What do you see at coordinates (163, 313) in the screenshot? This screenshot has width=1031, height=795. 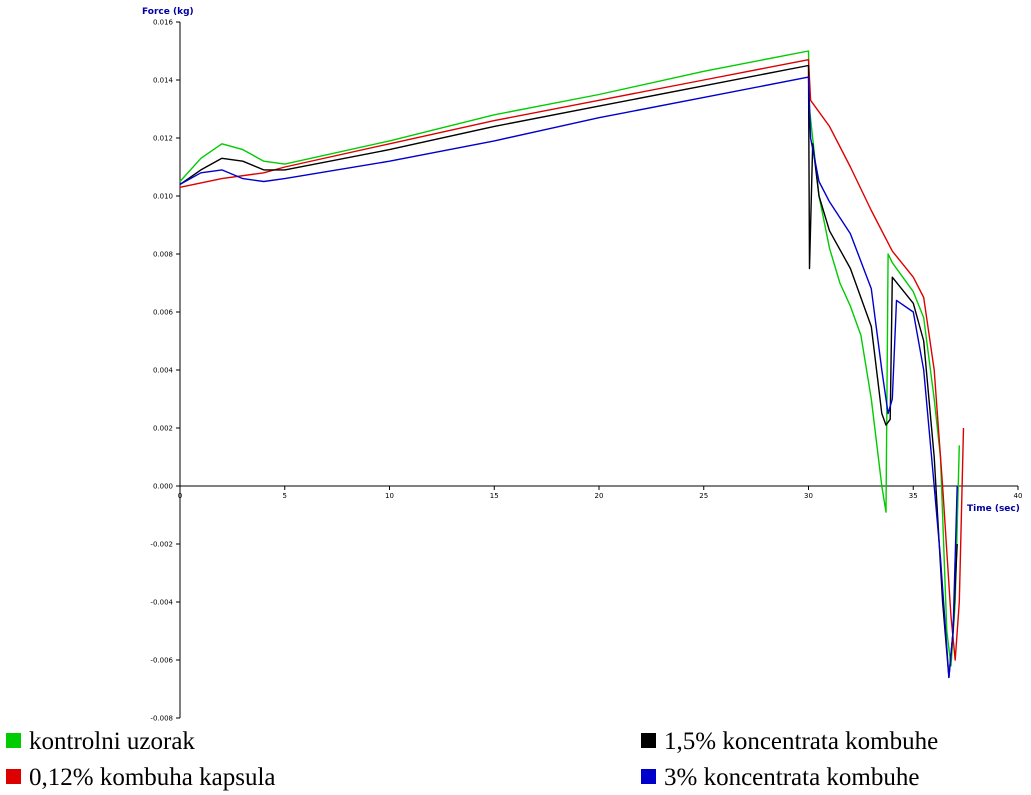 I see `y-tick-label: 0.006` at bounding box center [163, 313].